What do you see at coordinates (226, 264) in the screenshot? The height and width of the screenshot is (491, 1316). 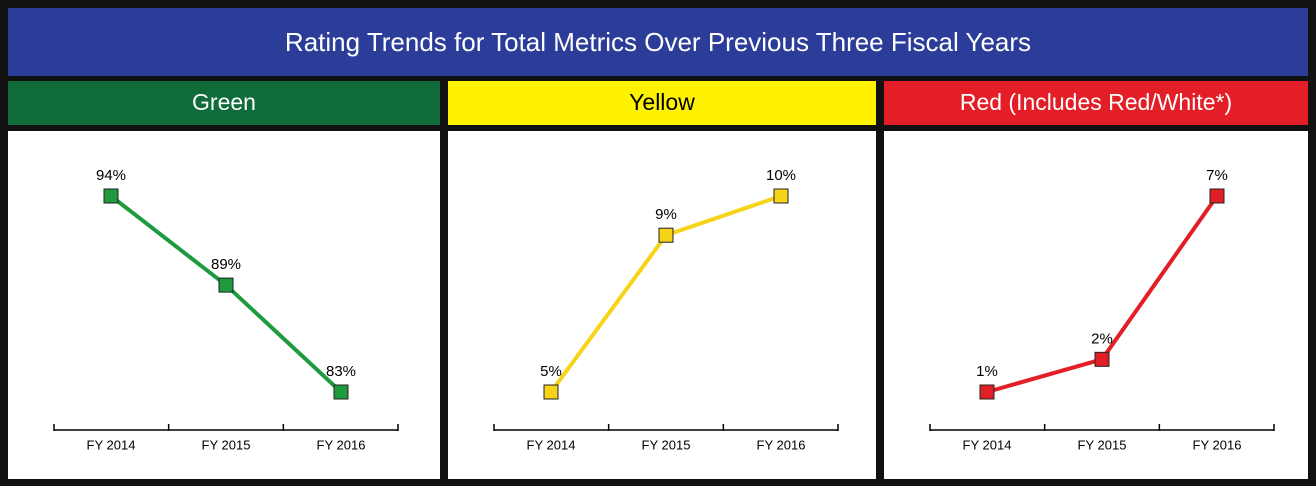 I see `data-label: 89%` at bounding box center [226, 264].